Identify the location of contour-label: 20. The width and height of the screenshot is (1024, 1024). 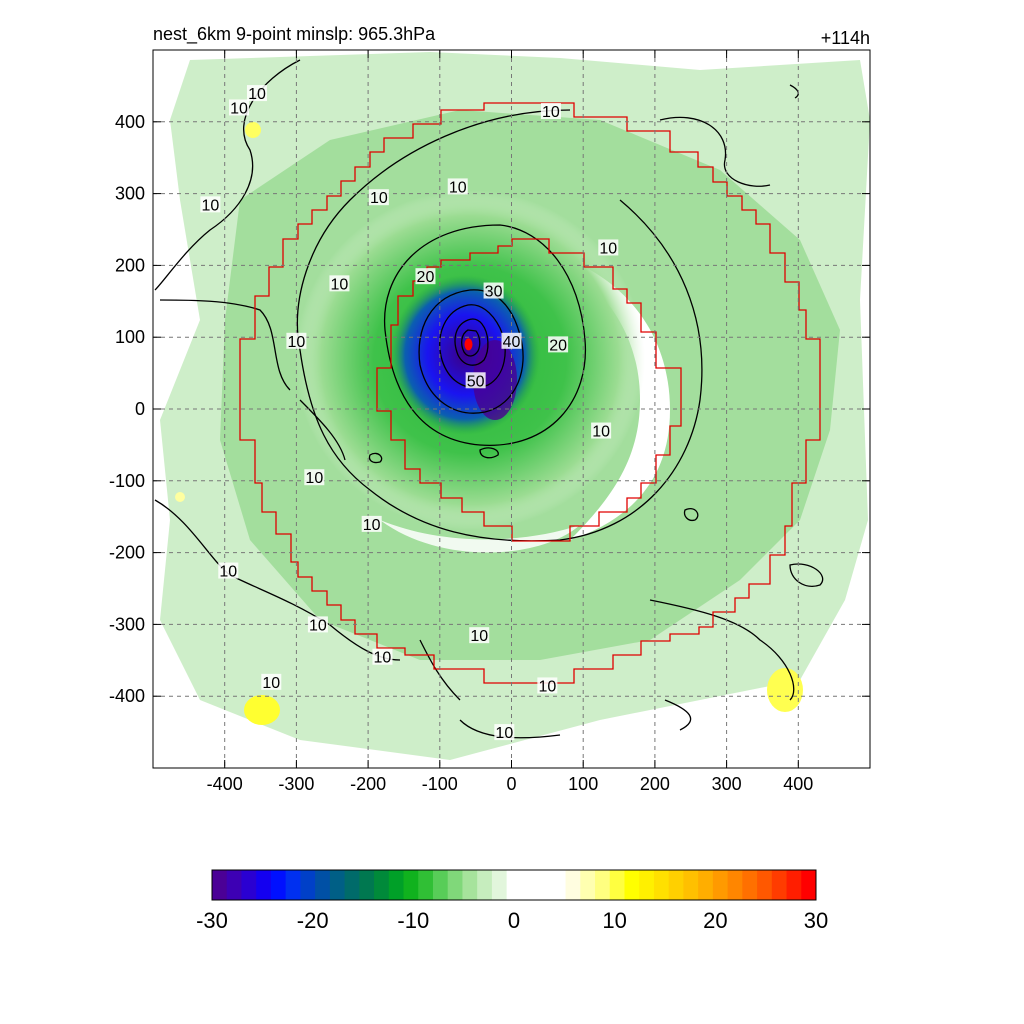
(558, 345).